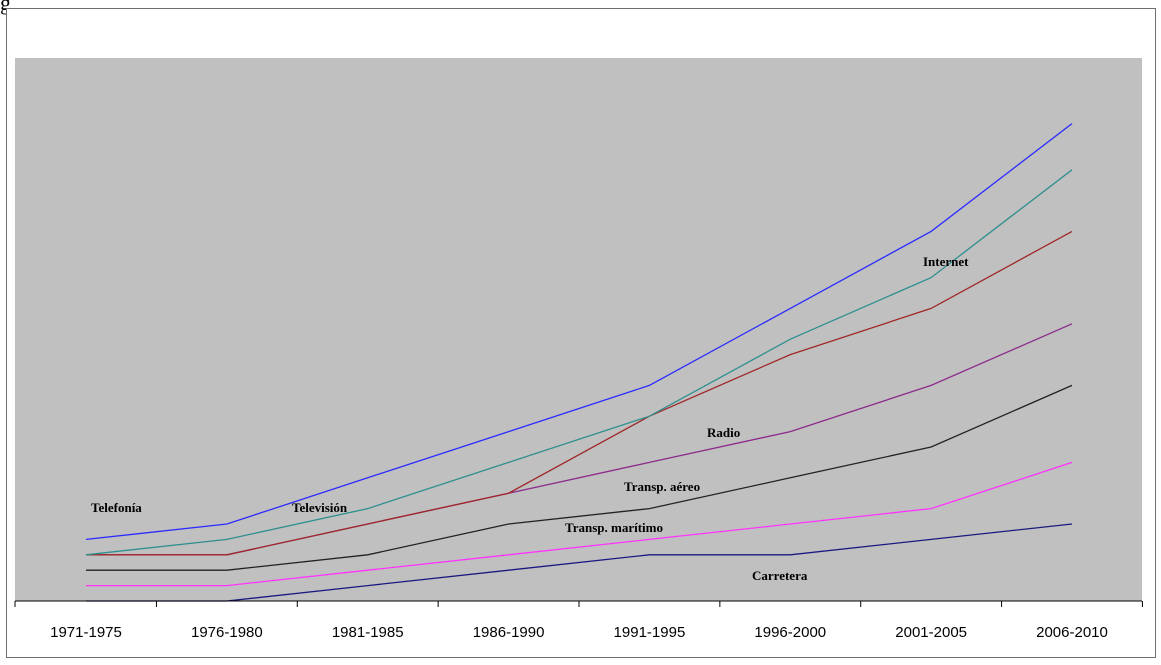  What do you see at coordinates (368, 632) in the screenshot?
I see `x-tick-label: 1981-1985` at bounding box center [368, 632].